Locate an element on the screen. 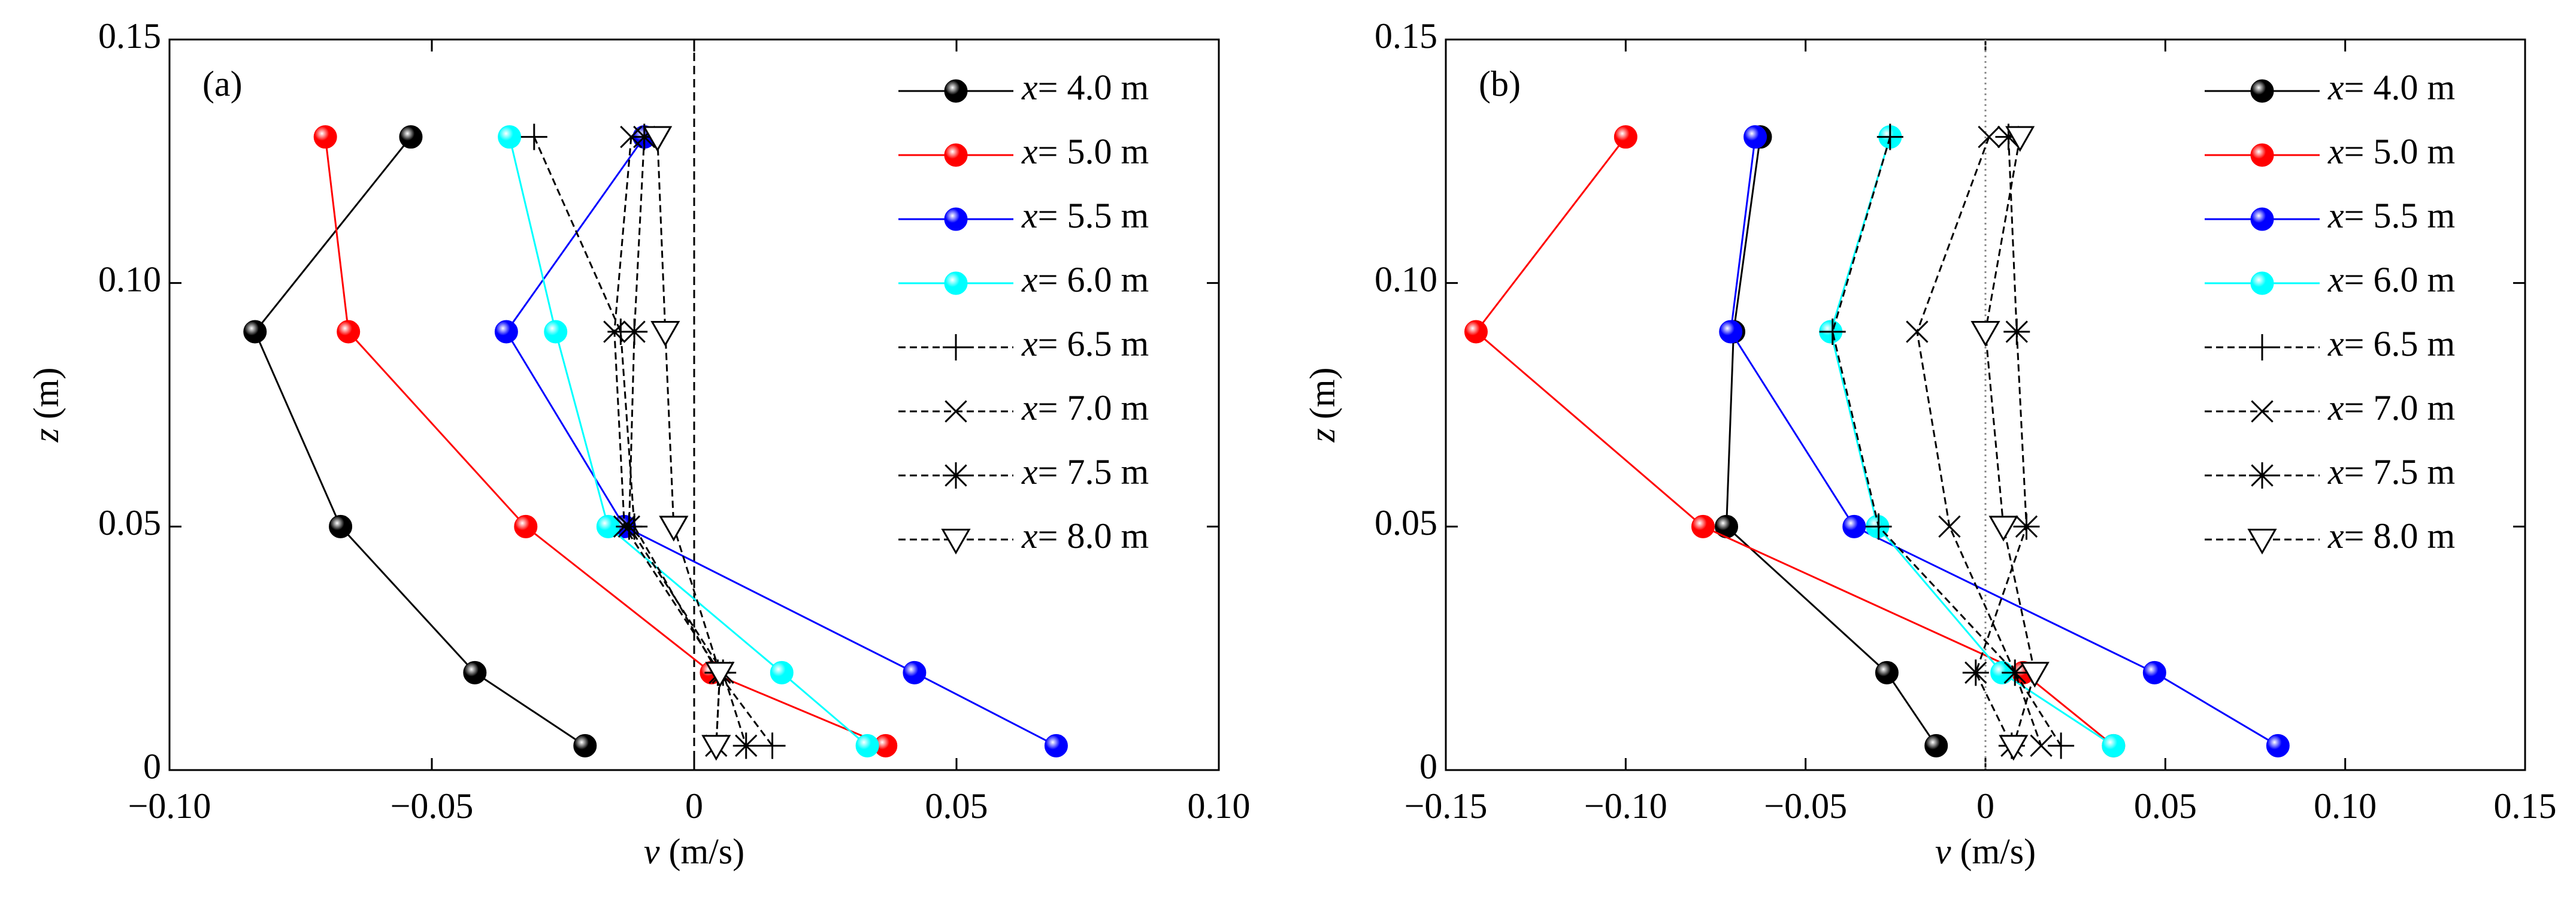 This screenshot has width=2576, height=897. x-tick-label: 0.15 is located at coordinates (2525, 806).